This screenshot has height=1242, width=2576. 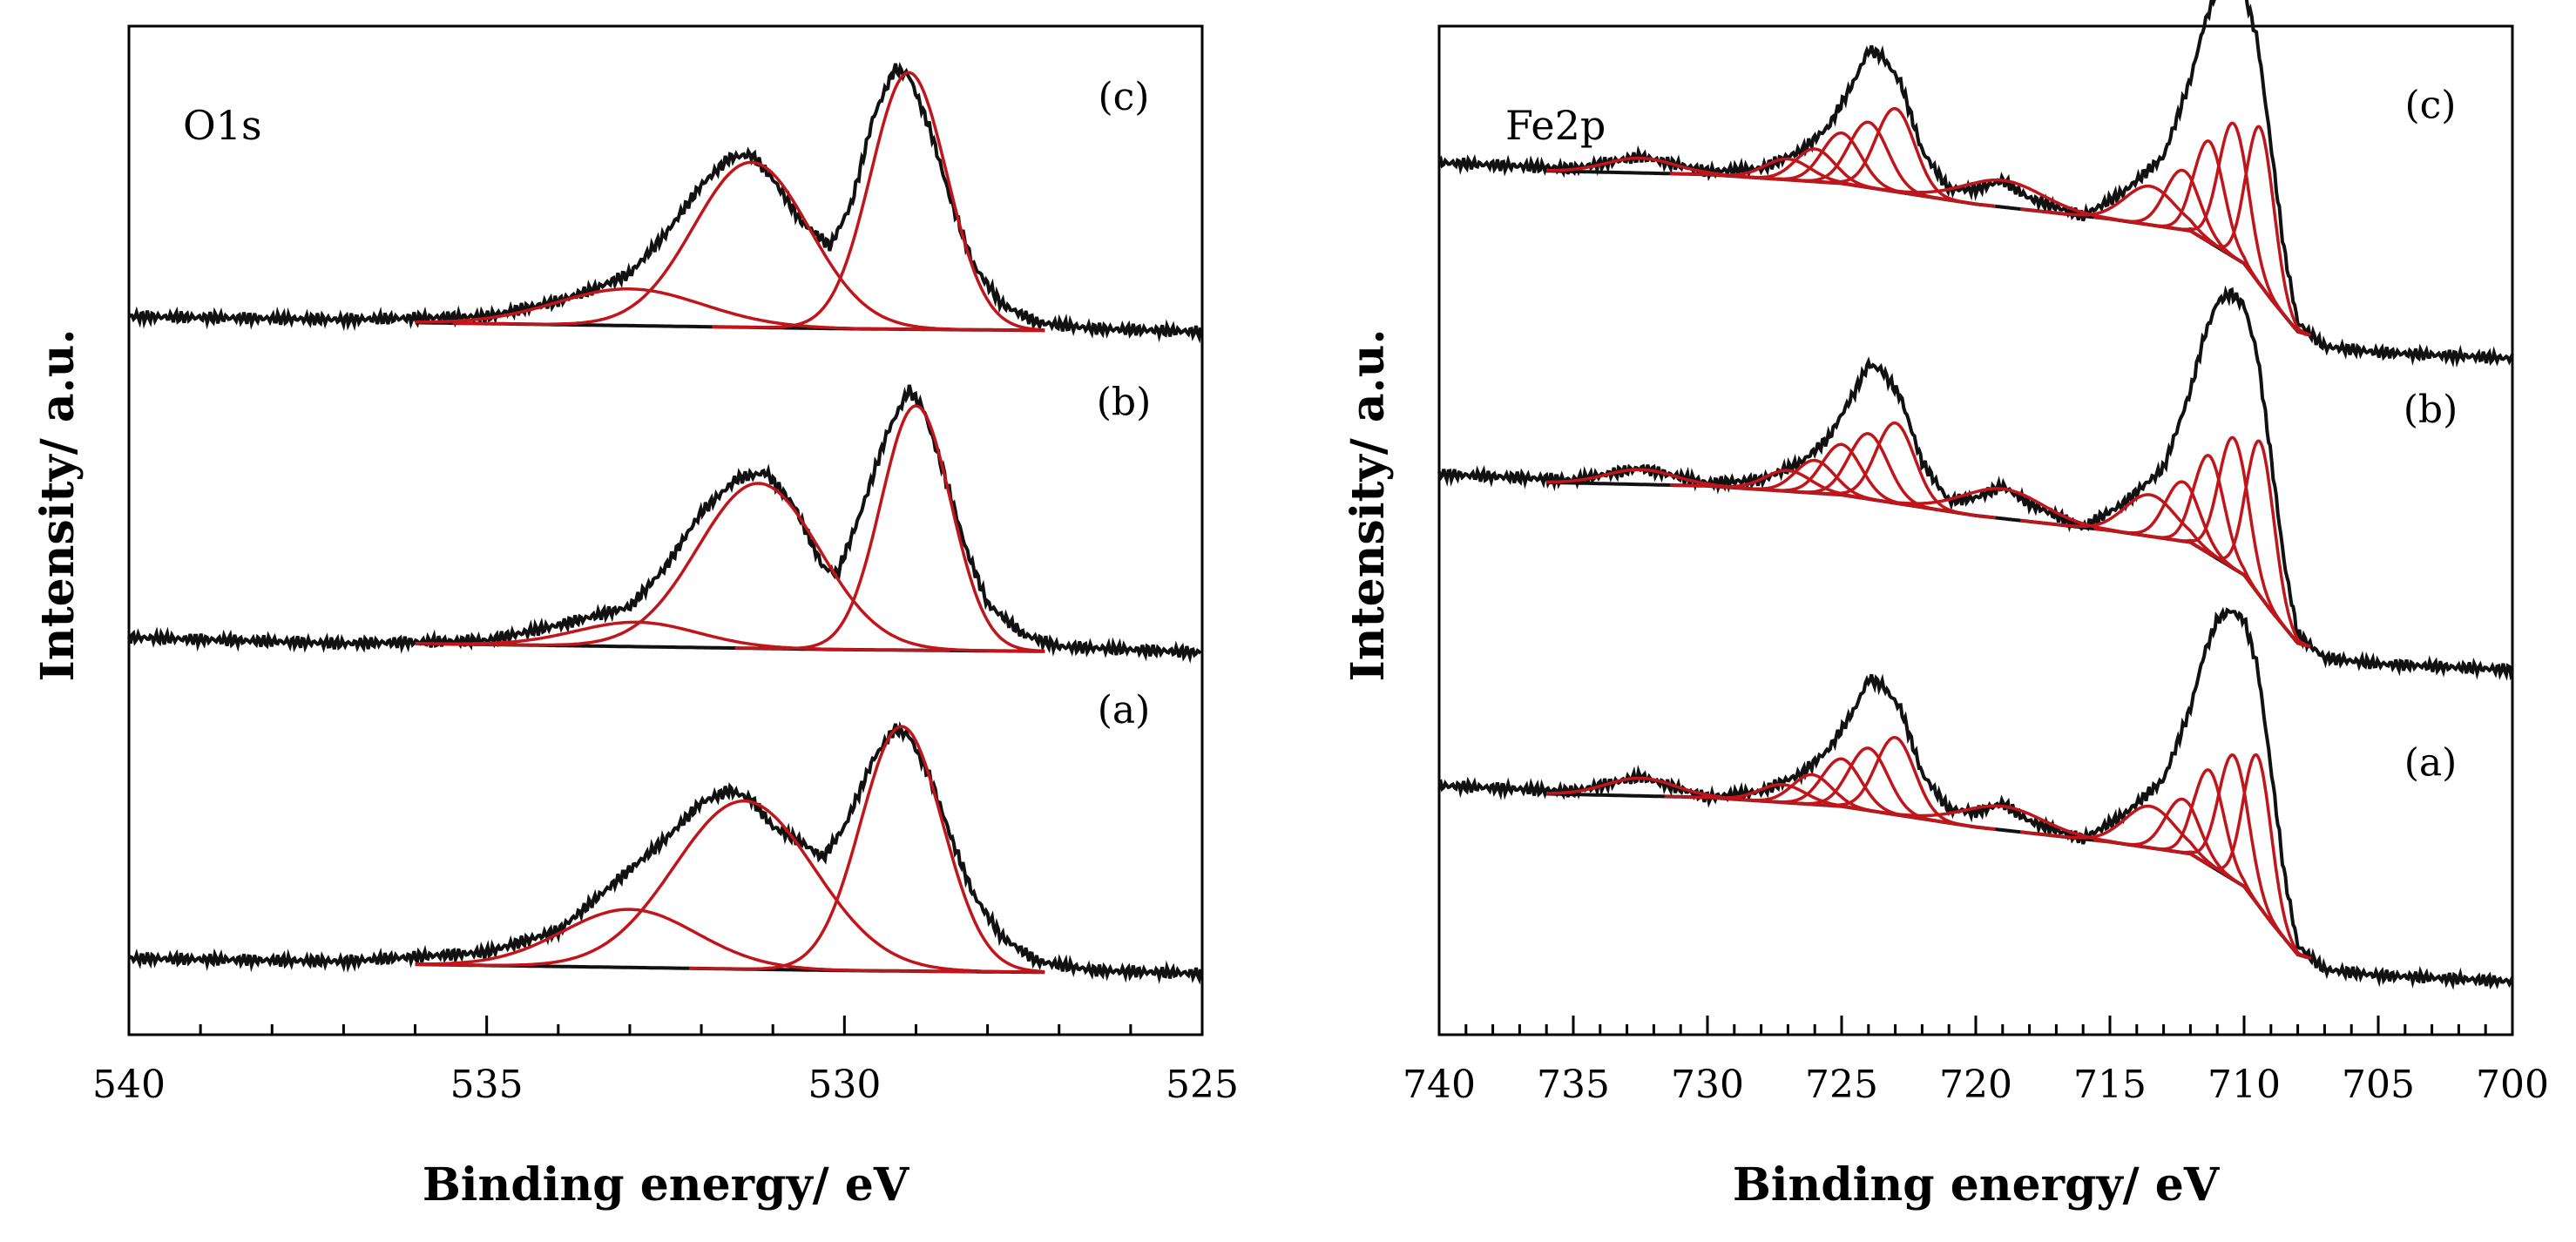 I want to click on x-tick-label: 705, so click(x=2378, y=1085).